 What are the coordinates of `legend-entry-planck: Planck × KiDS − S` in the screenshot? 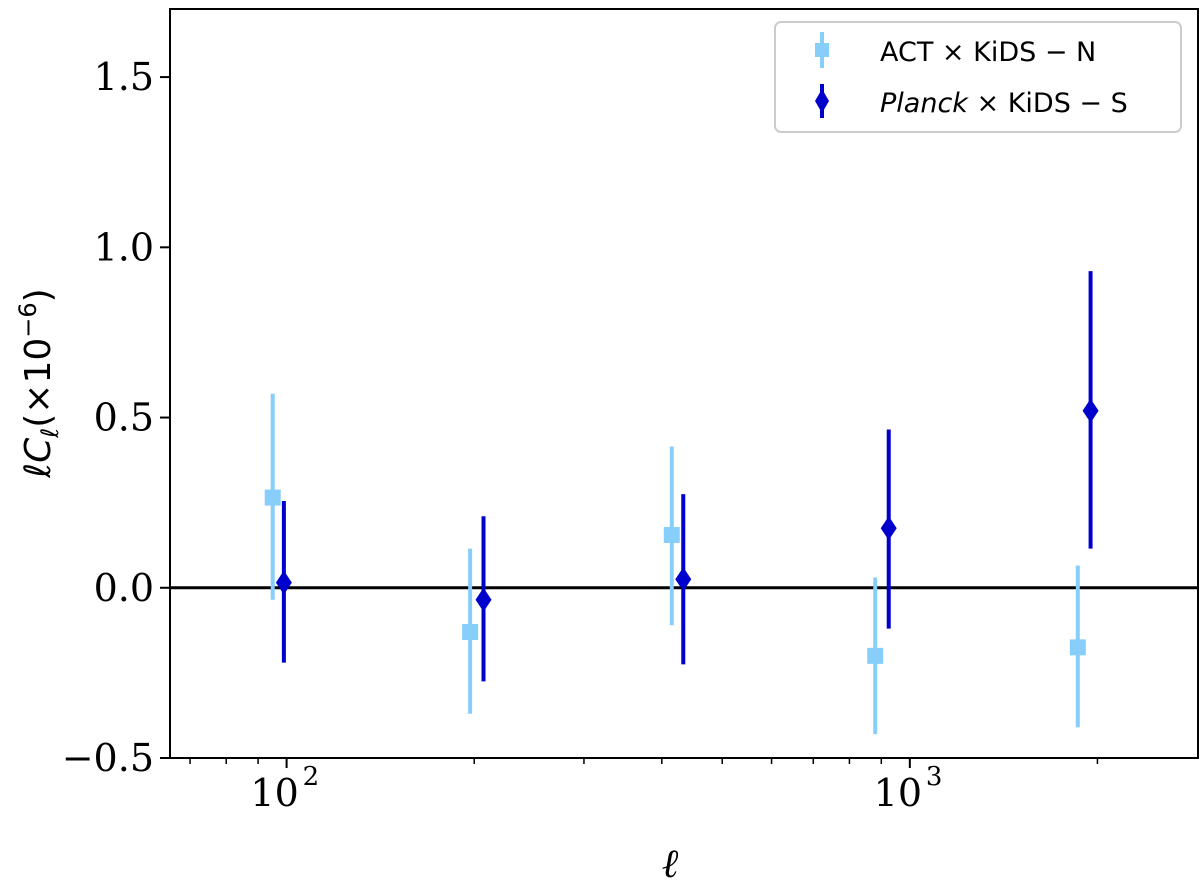 It's located at (971, 101).